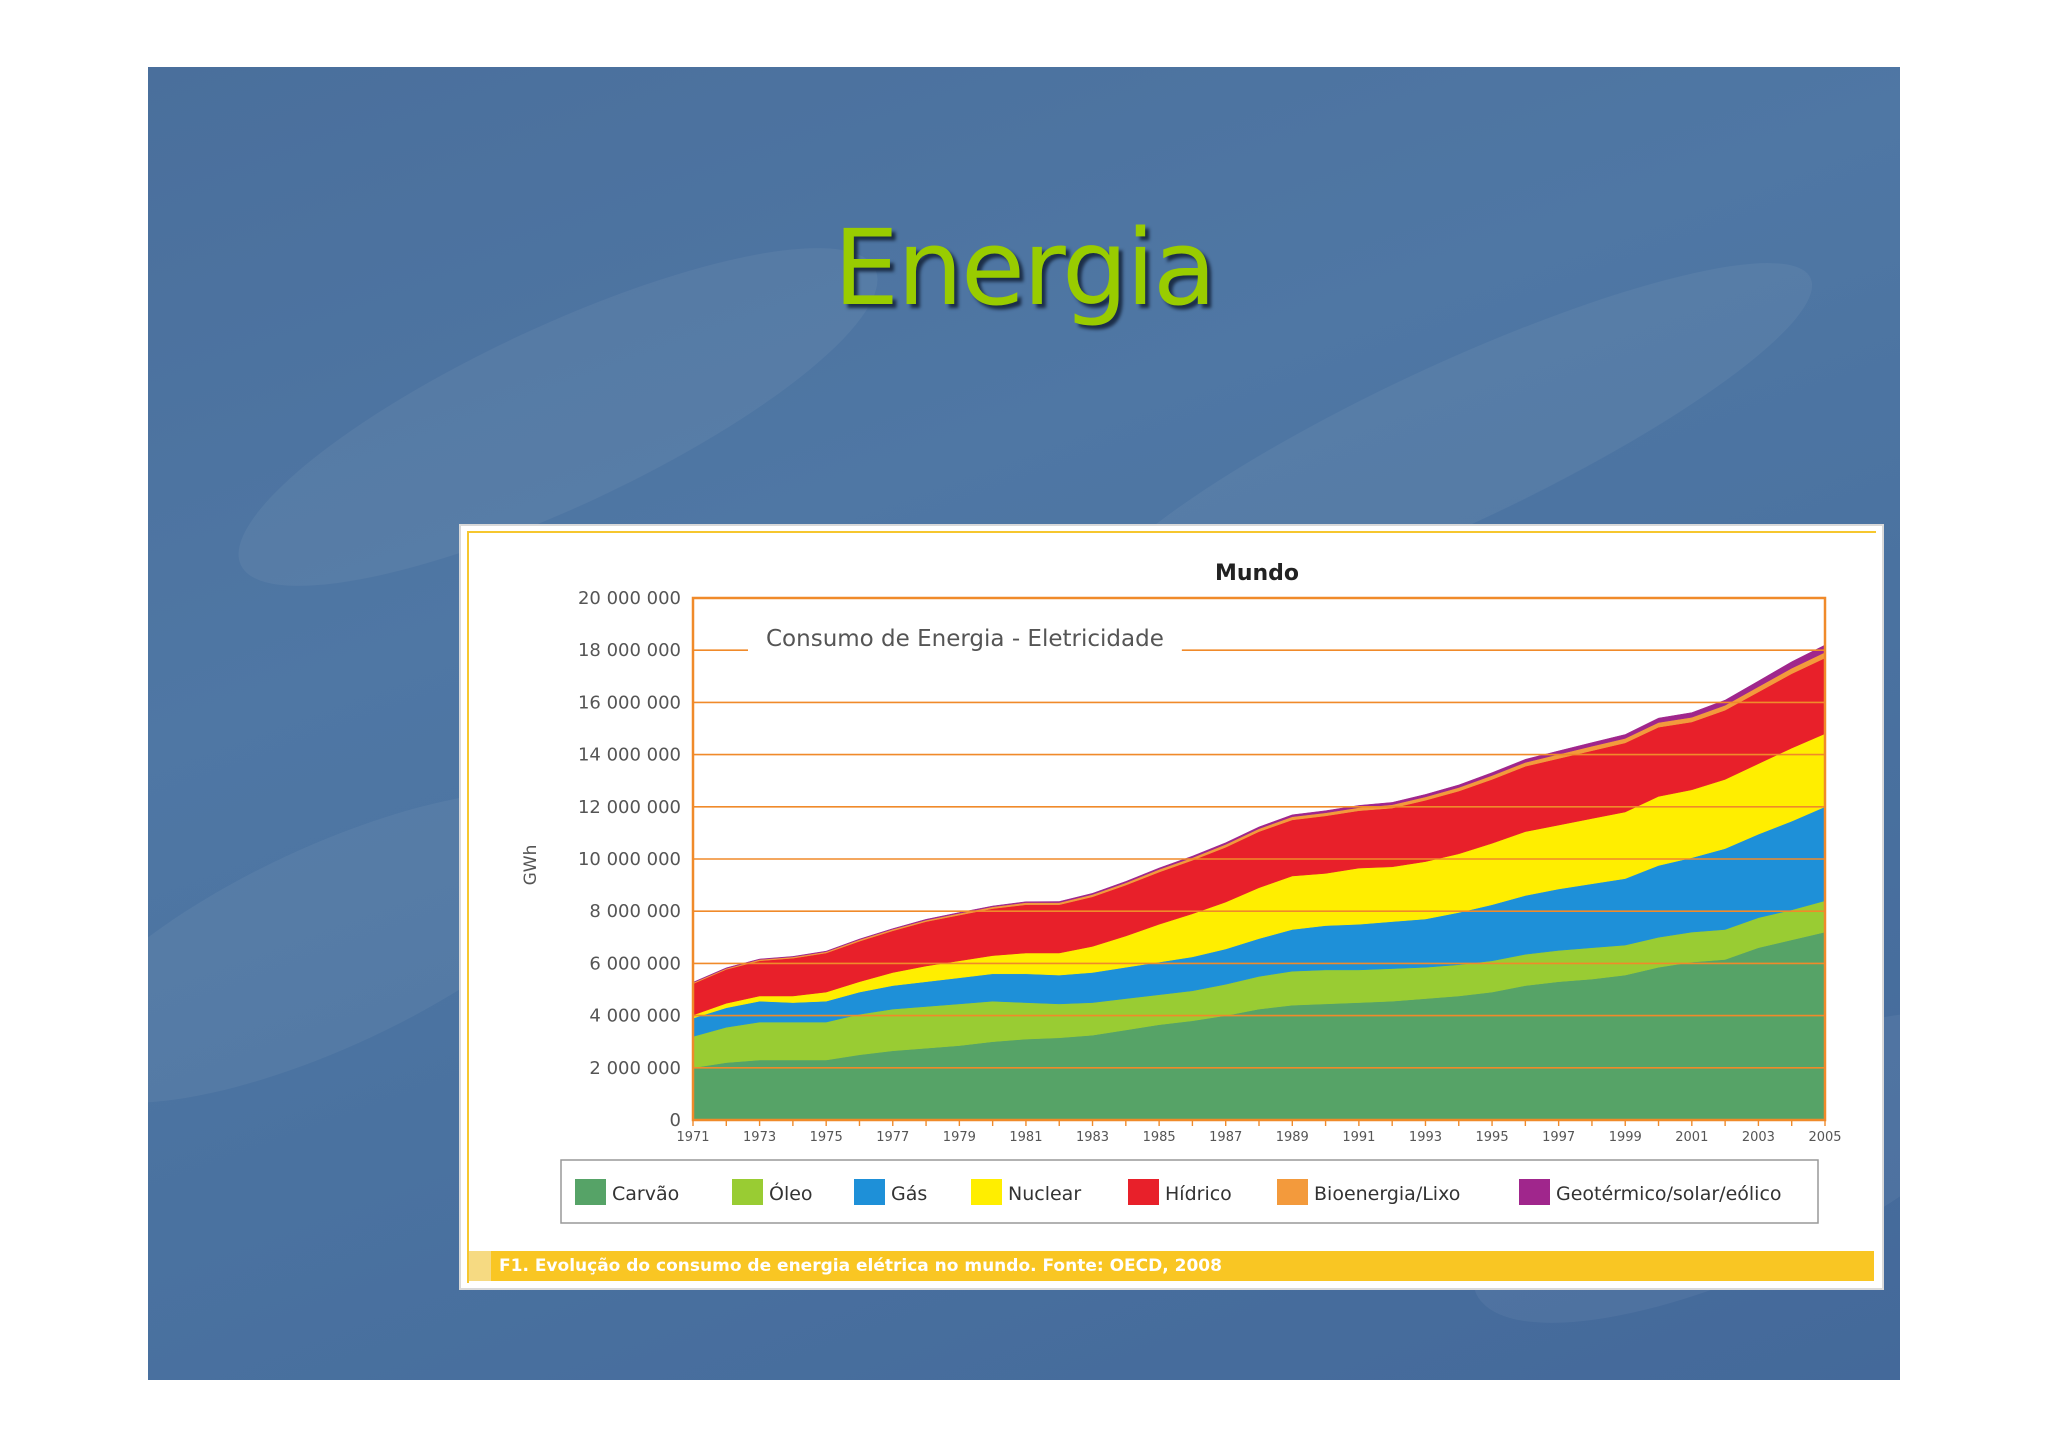 The width and height of the screenshot is (2048, 1447). I want to click on y-tick-label: 20 000 000, so click(629, 598).